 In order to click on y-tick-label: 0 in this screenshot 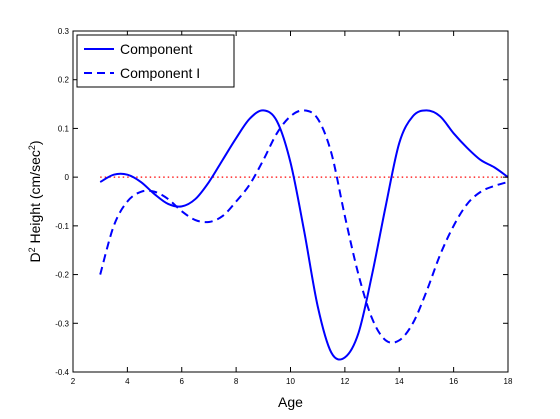, I will do `click(67, 177)`.